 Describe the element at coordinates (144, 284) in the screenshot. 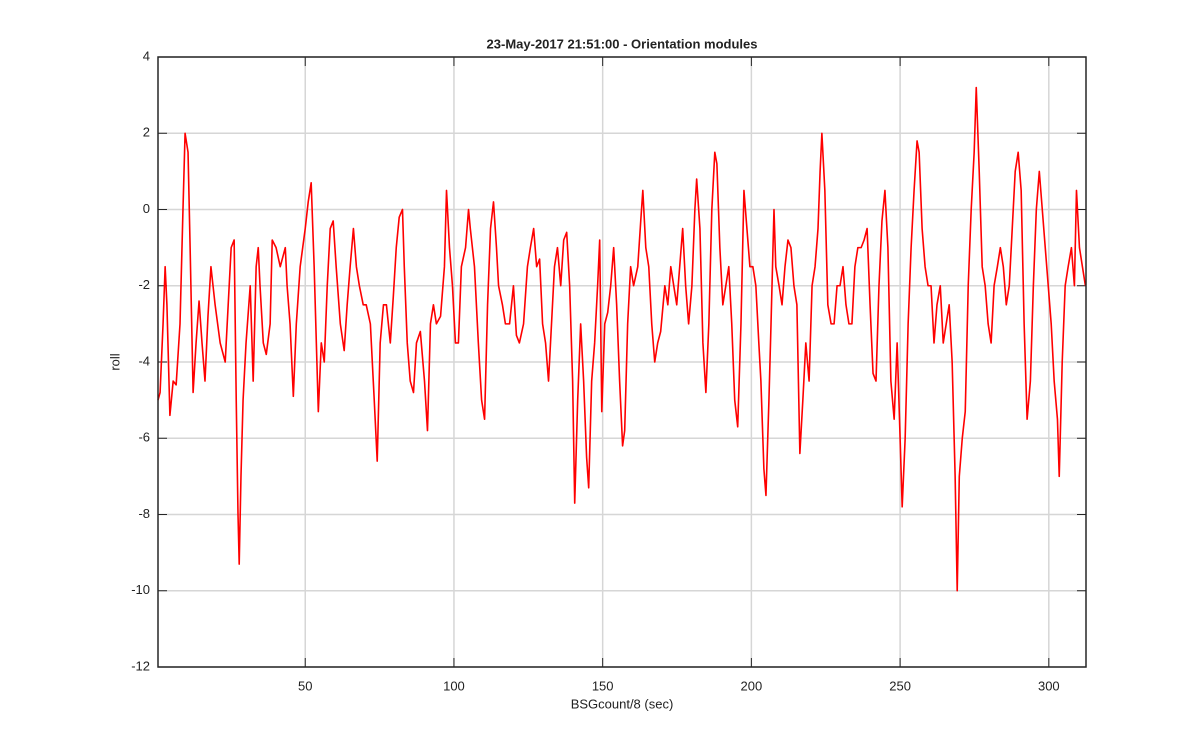

I see `y-tick-label: -2` at that location.